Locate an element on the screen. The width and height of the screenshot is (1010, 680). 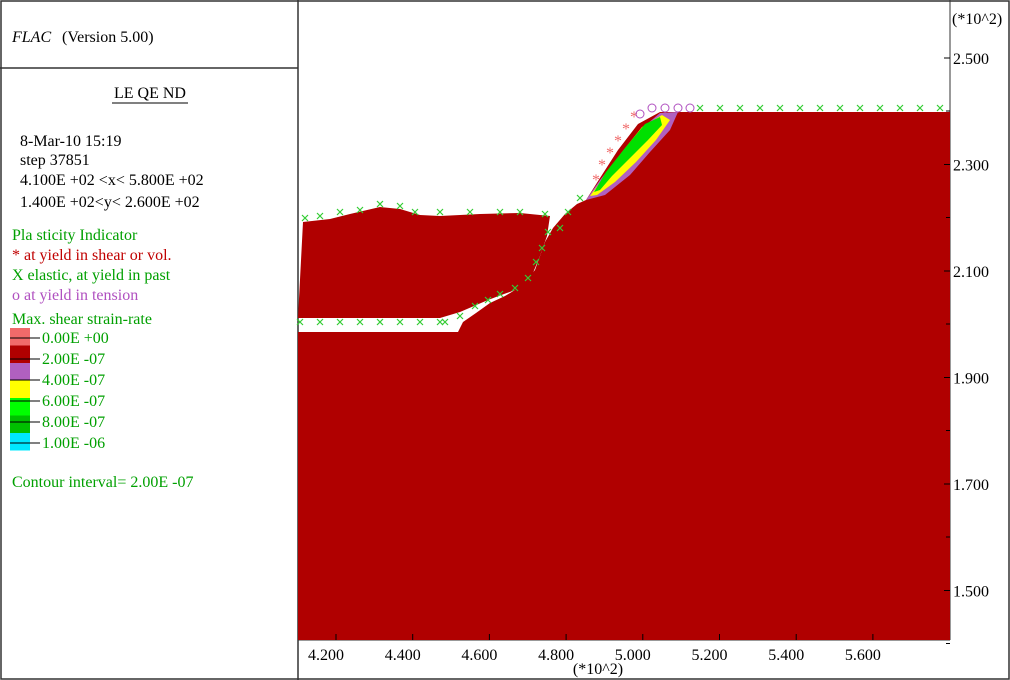
program-name: FLAC is located at coordinates (31, 37).